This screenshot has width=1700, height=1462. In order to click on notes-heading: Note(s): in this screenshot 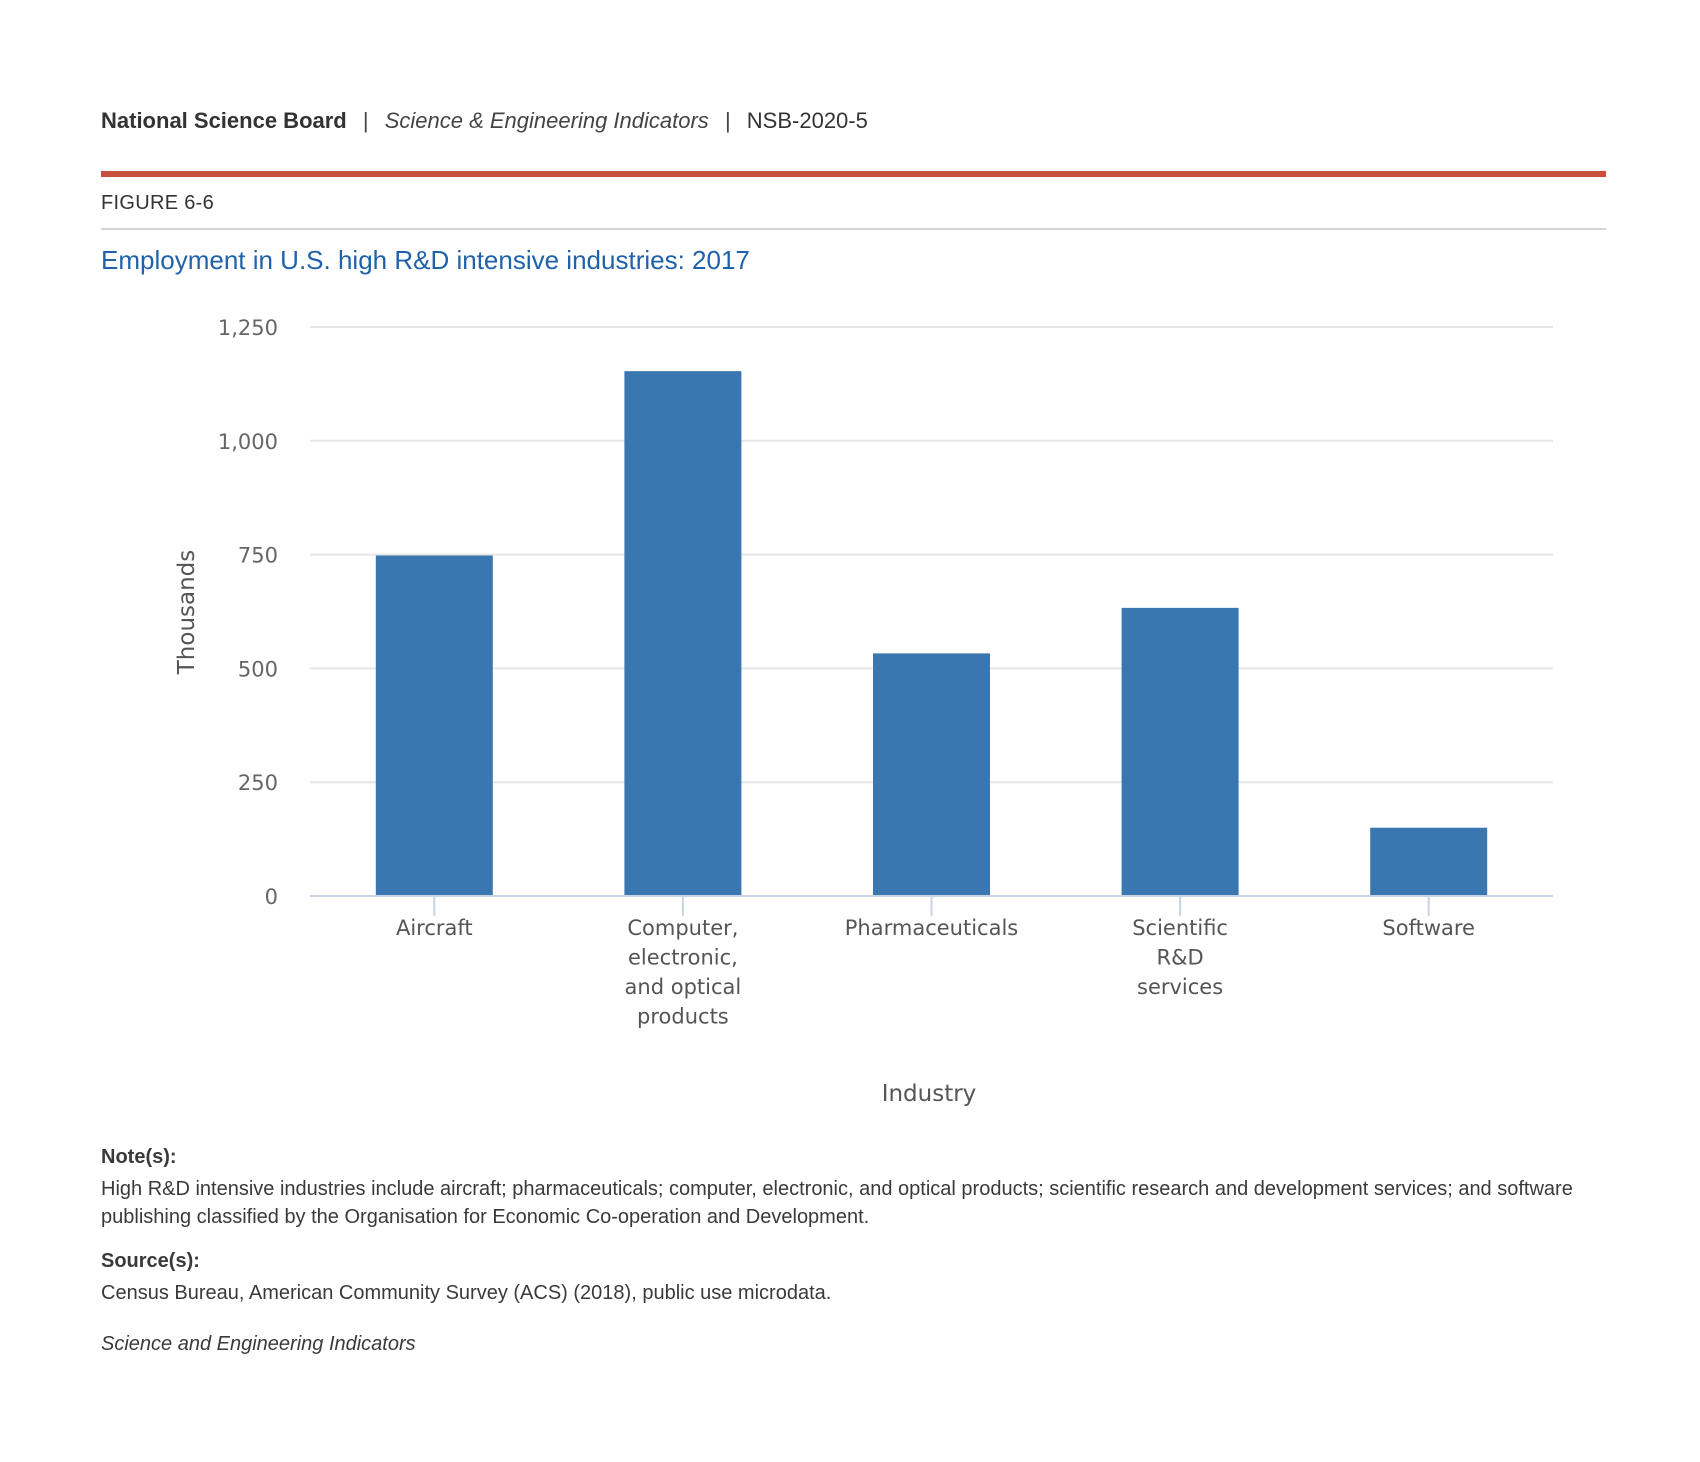, I will do `click(139, 1157)`.